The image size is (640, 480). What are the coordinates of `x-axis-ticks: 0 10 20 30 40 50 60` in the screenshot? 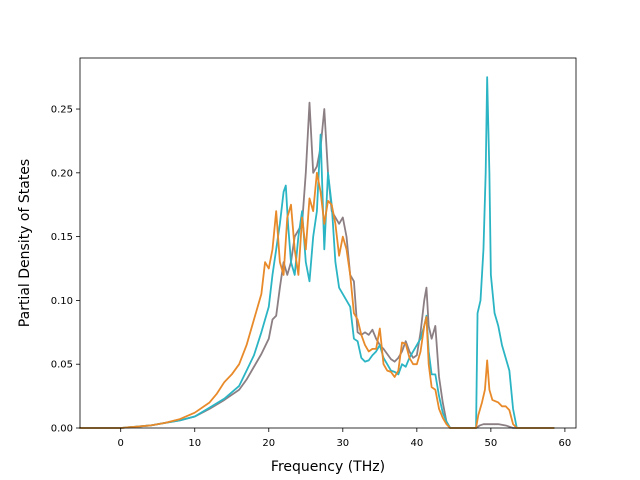 It's located at (345, 438).